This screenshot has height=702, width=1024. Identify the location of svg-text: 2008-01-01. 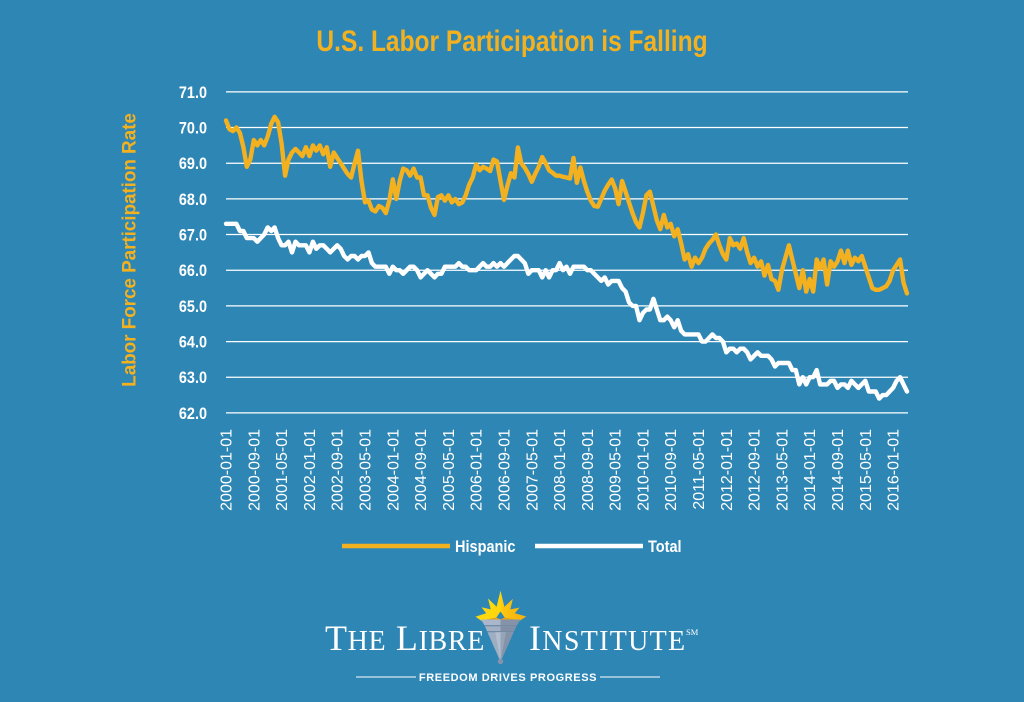
(560, 470).